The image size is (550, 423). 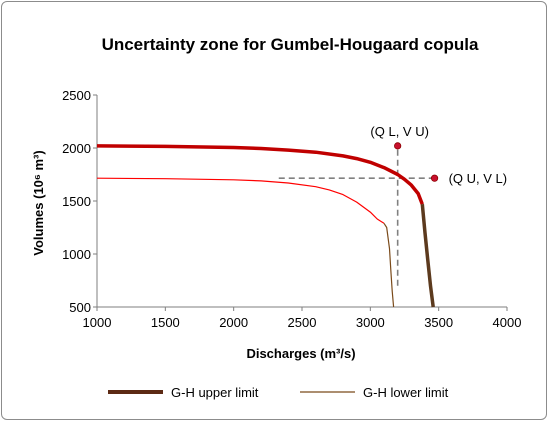 What do you see at coordinates (76, 254) in the screenshot?
I see `y-tick-label: 1000` at bounding box center [76, 254].